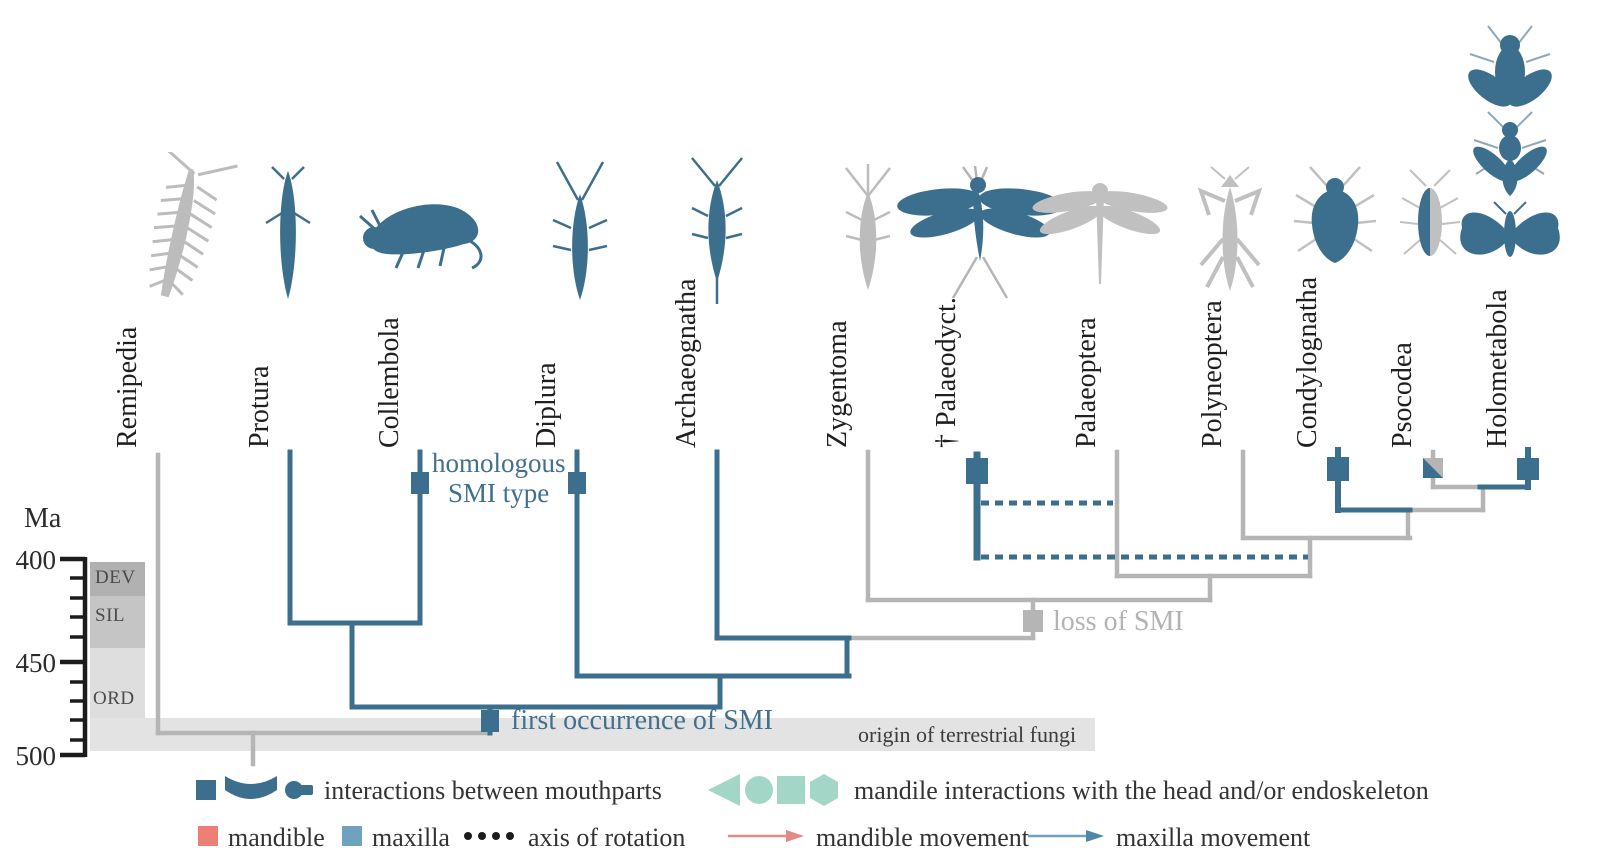 This screenshot has height=864, width=1600. What do you see at coordinates (493, 790) in the screenshot?
I see `legend-mouthpart-interactions-label: interactions between mouthparts` at bounding box center [493, 790].